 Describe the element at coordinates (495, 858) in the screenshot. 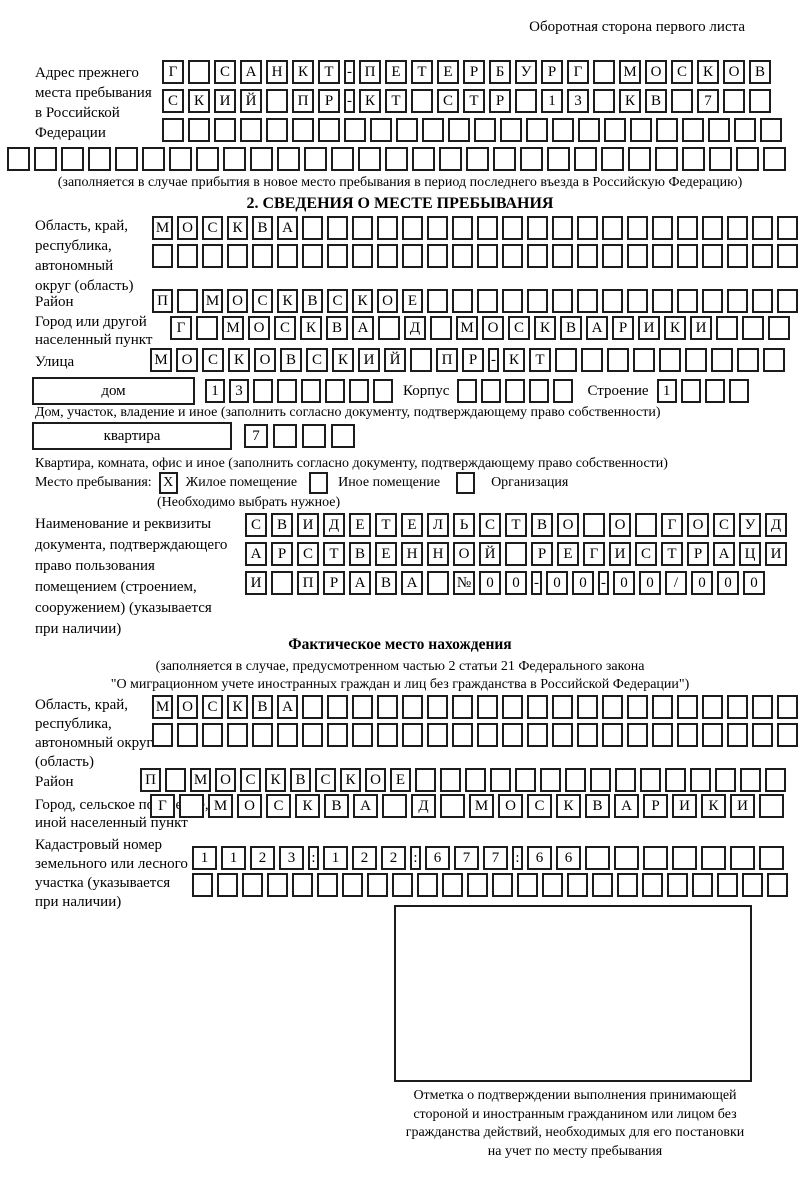

I see `form-cell: 7` at that location.